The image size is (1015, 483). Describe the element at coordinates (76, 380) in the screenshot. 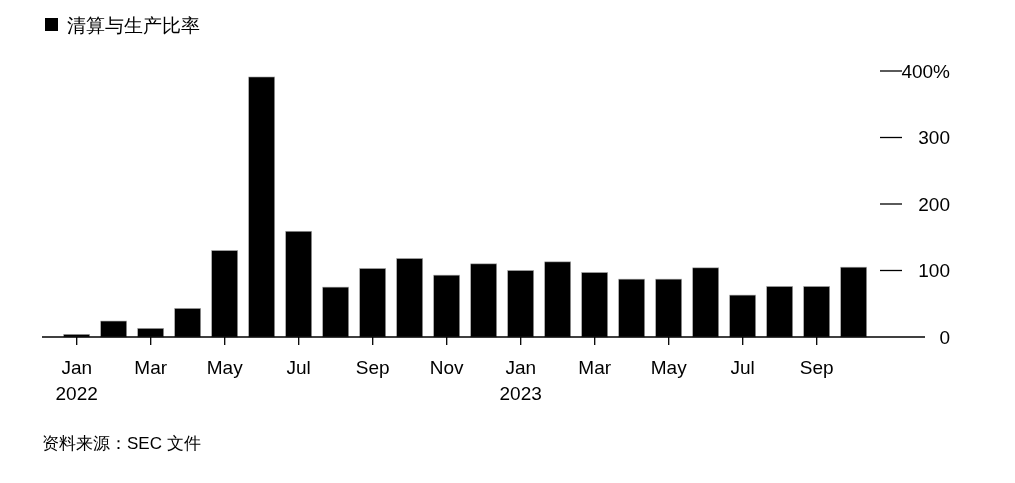

I see `x-tick-label: Jan 2022` at that location.